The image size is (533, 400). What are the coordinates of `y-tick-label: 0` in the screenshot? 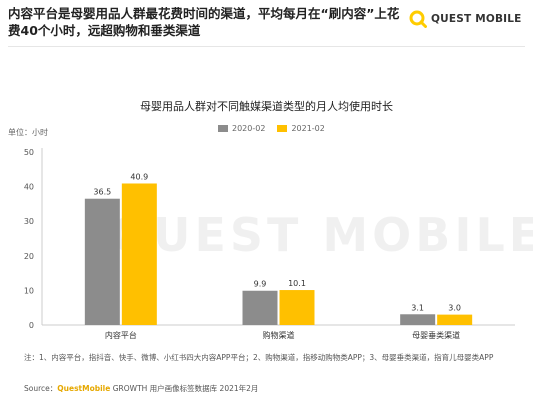 It's located at (31, 325).